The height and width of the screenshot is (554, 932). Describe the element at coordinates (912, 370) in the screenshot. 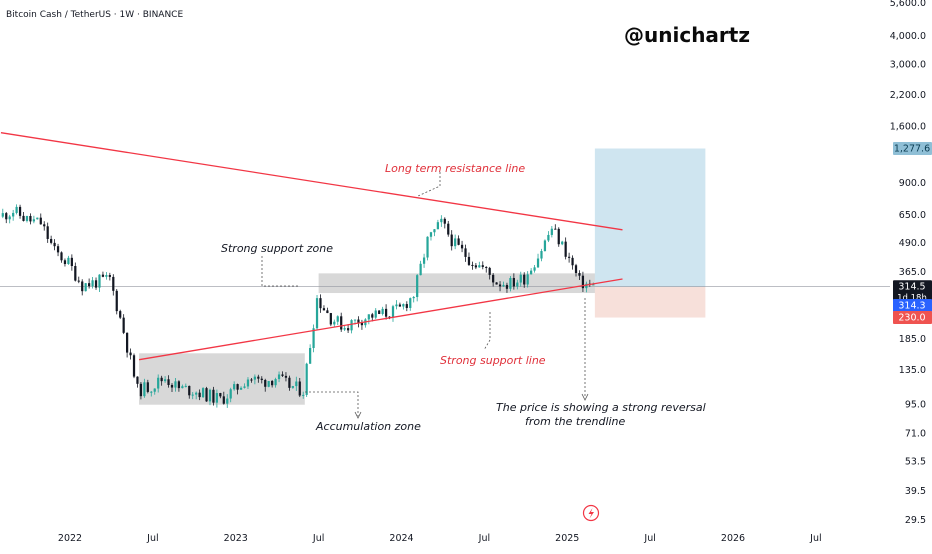

I see `price-tick-label: 135.0` at that location.